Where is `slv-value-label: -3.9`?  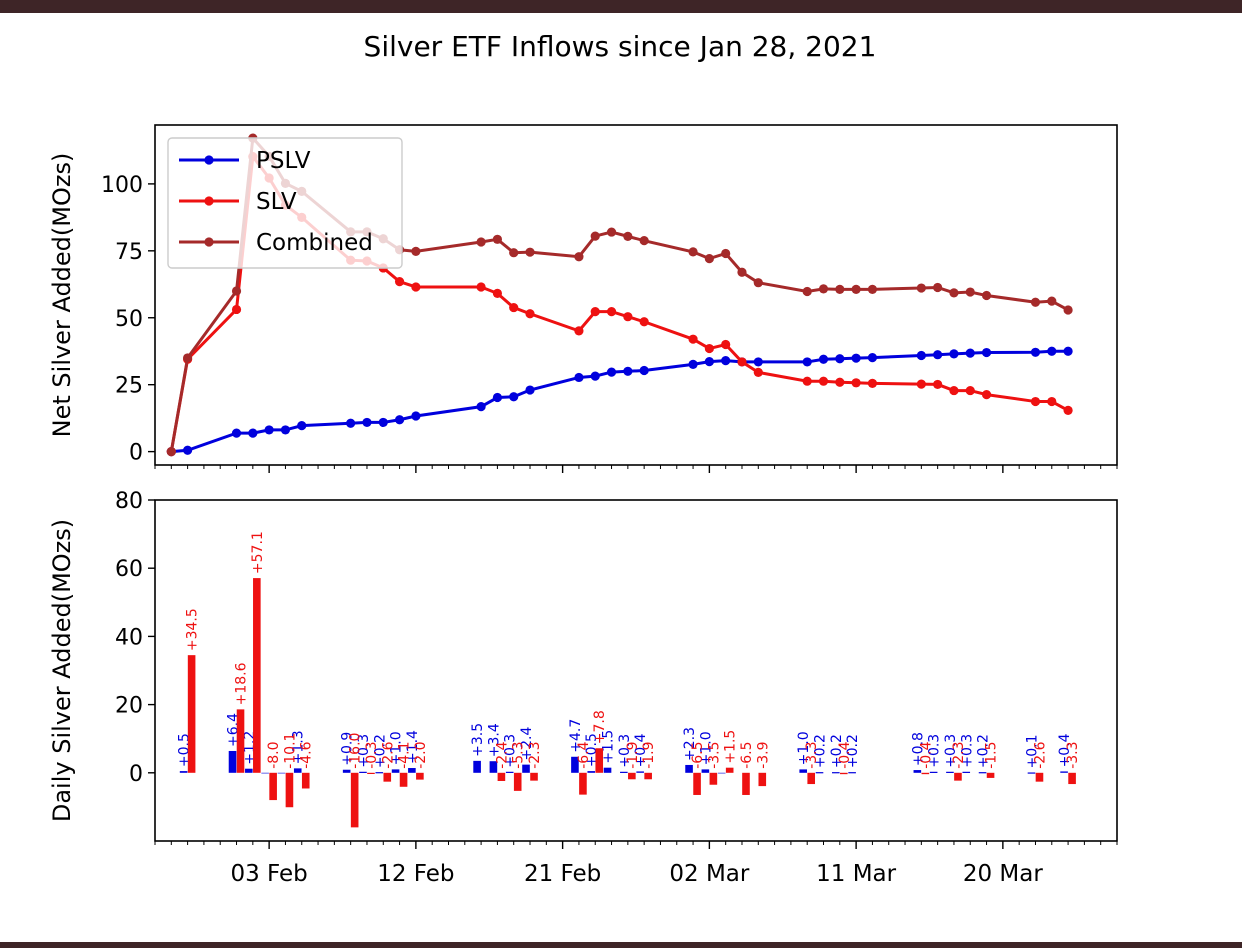 slv-value-label: -3.9 is located at coordinates (763, 754).